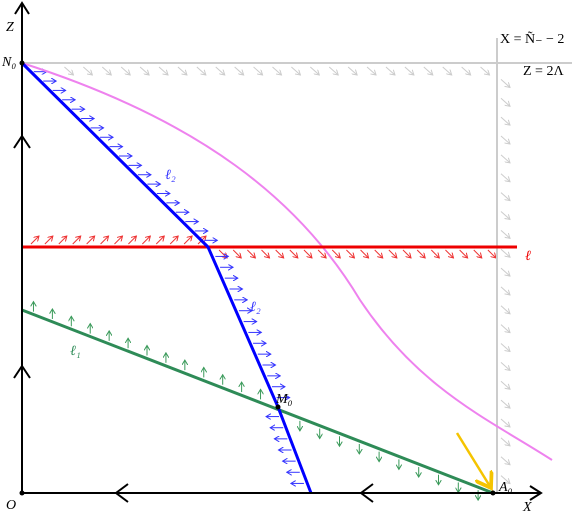 The height and width of the screenshot is (515, 582). Describe the element at coordinates (11, 505) in the screenshot. I see `origin-label: O` at that location.